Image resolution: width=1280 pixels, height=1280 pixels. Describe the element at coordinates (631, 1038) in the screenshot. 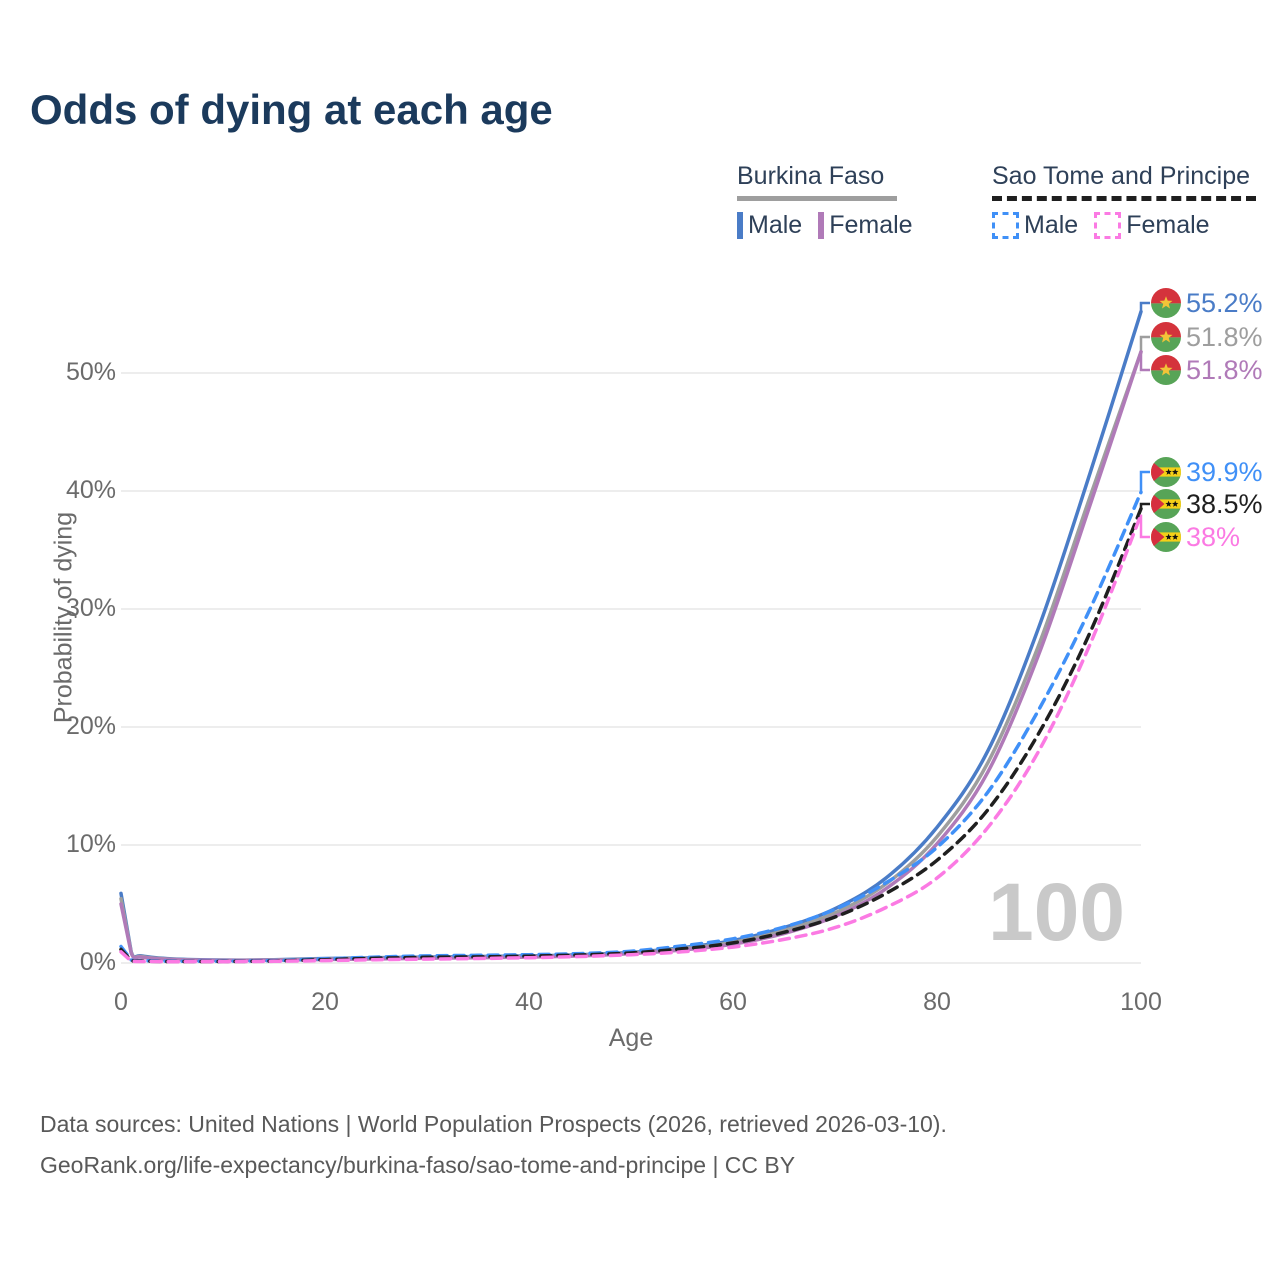

I see `x-axis-title: Age` at that location.